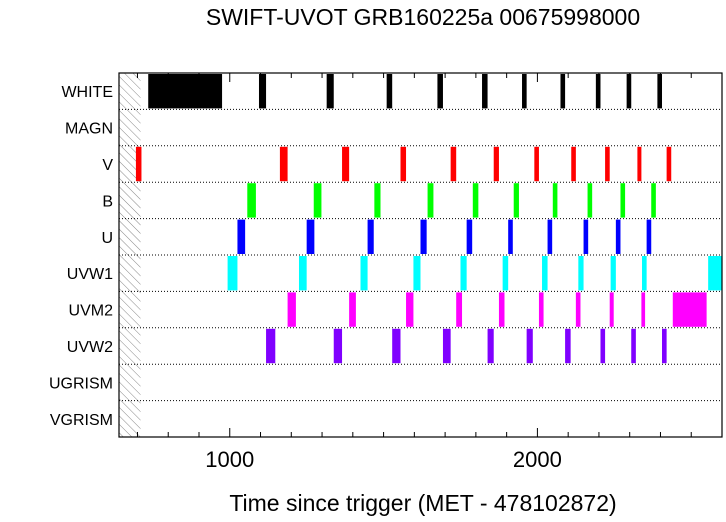 This screenshot has width=726, height=522. Describe the element at coordinates (423, 503) in the screenshot. I see `x-axis-label: Time since trigger (MET - 478102872)` at that location.